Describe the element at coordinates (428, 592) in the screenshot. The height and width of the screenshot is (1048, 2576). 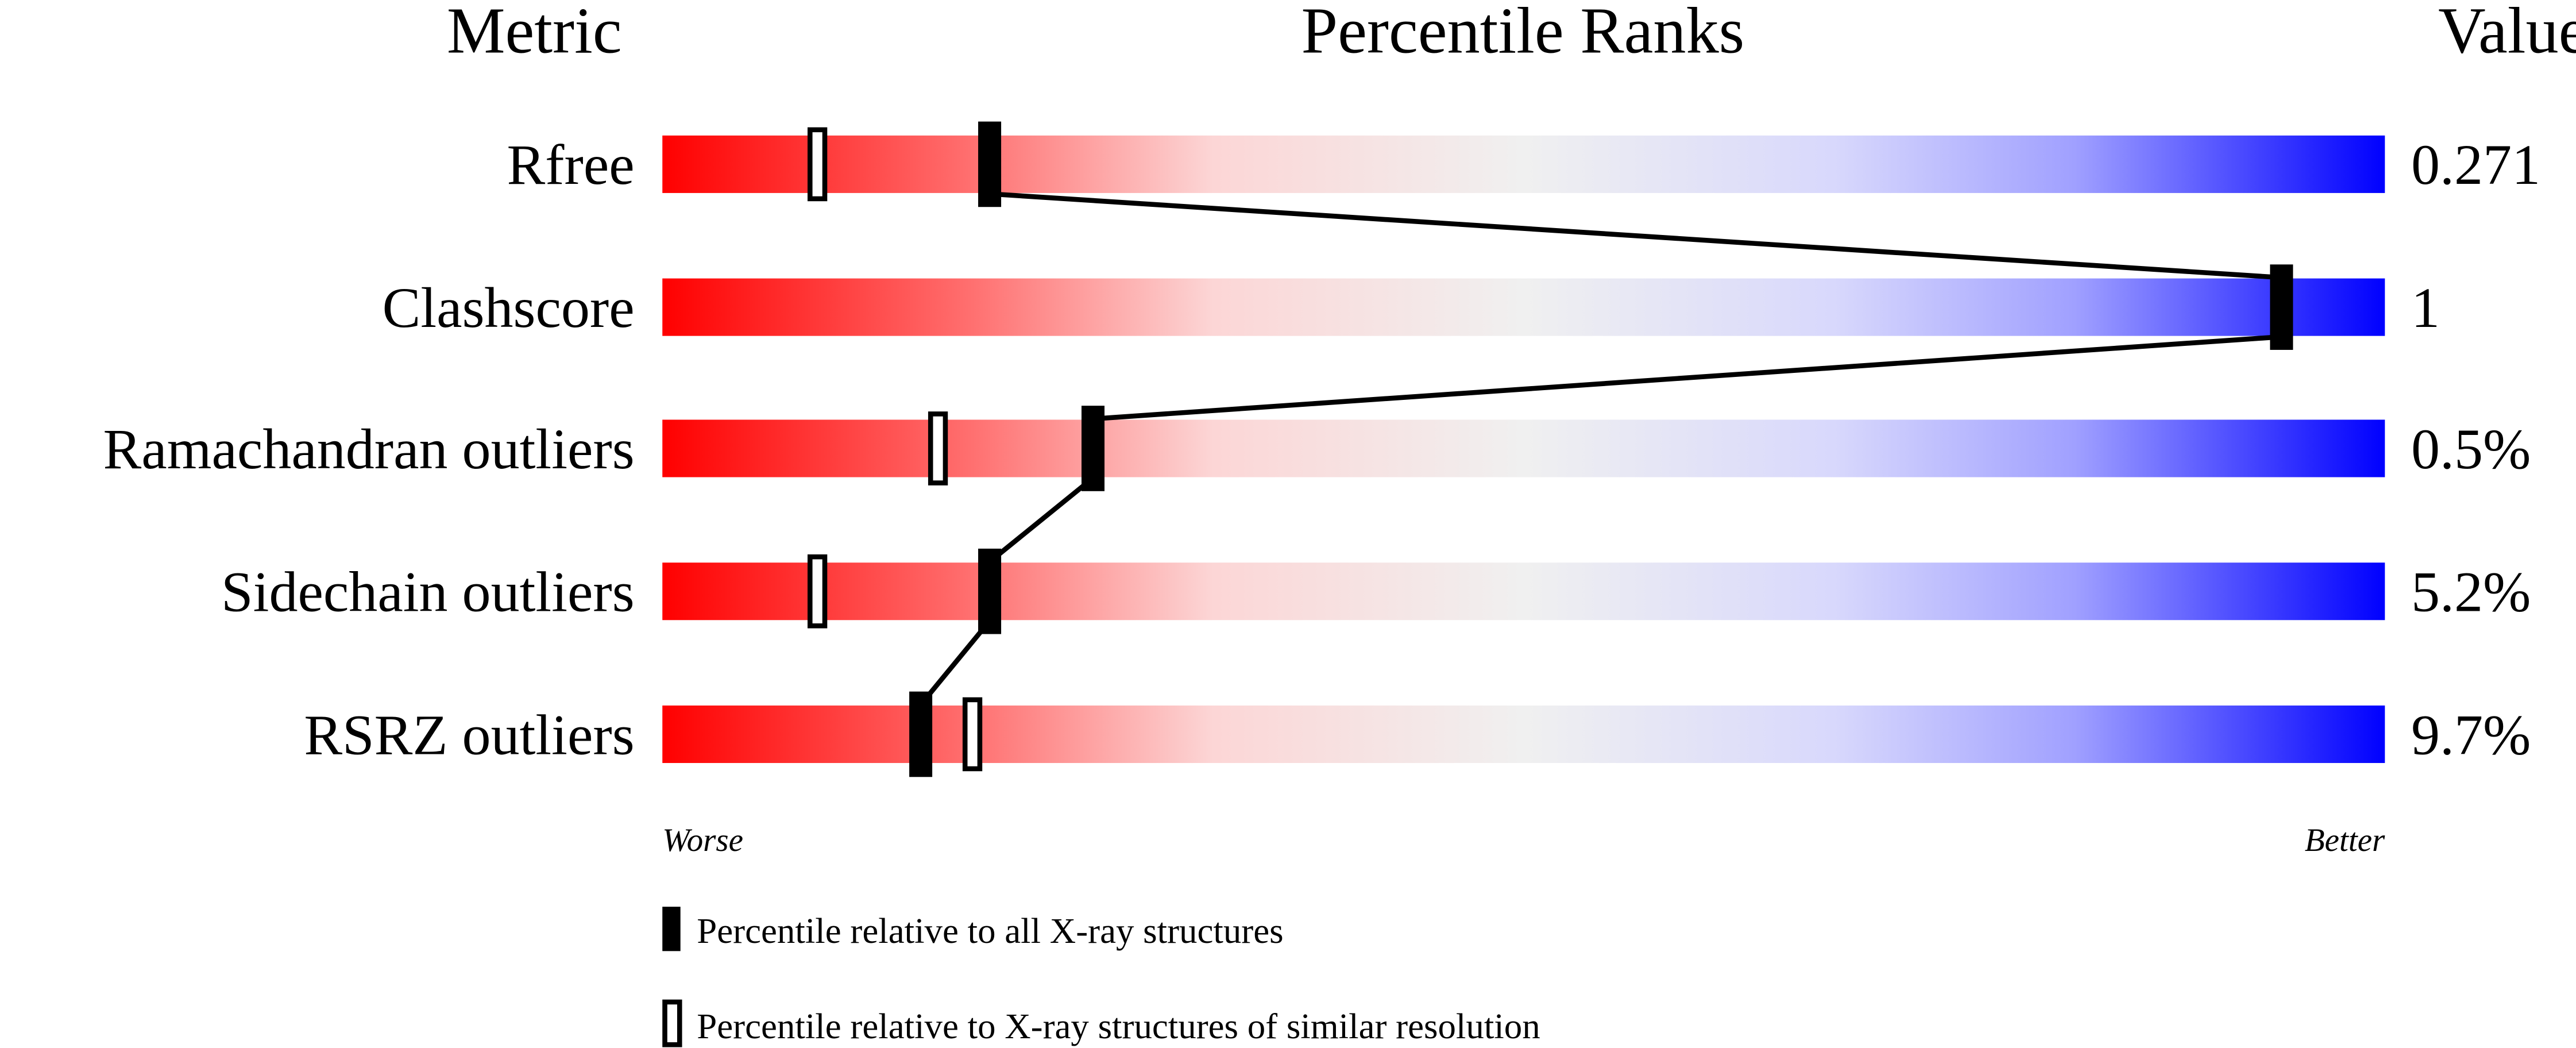
I see `metric-label: Sidechain outliers` at that location.